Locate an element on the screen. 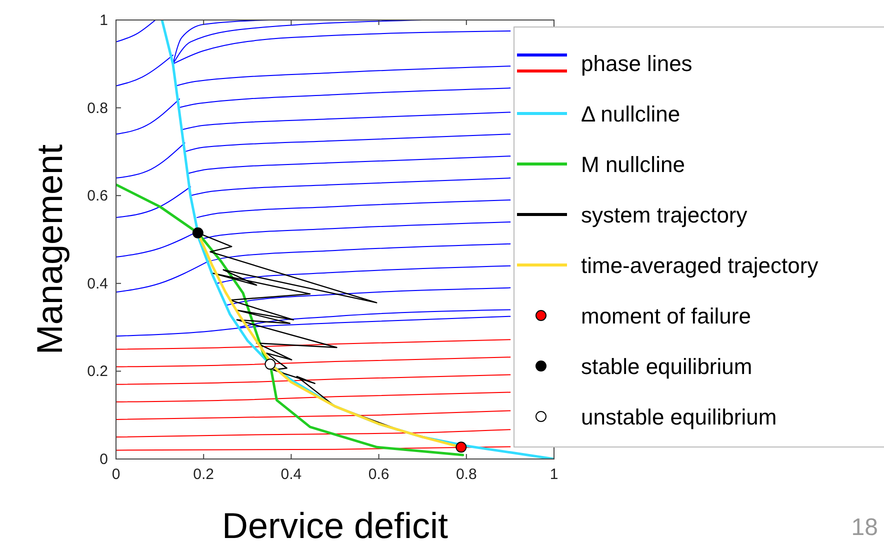  y-tick-label: 0.4 is located at coordinates (97, 283).